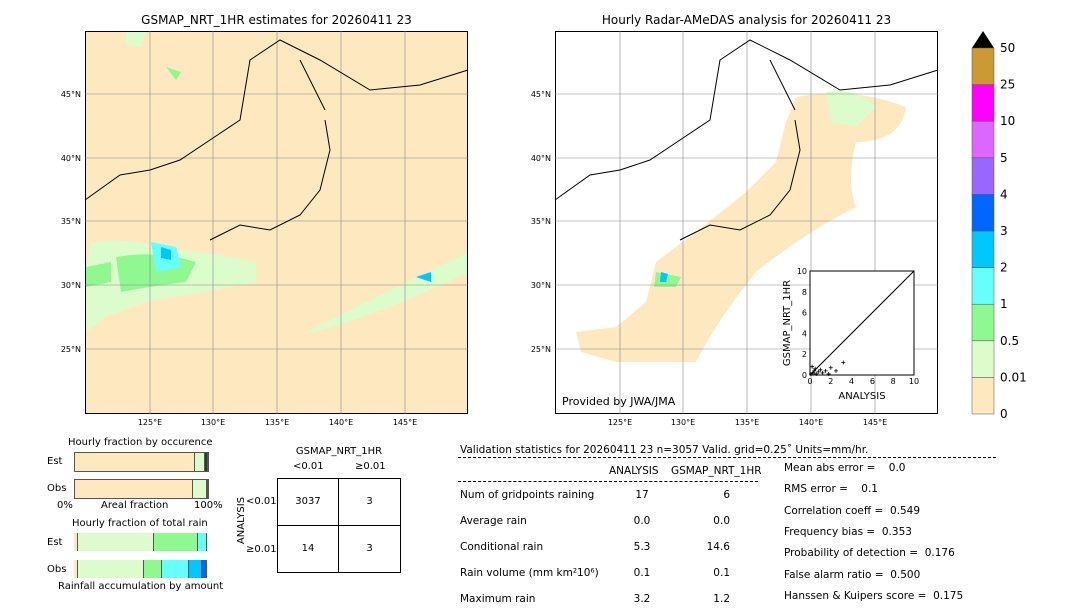 Image resolution: width=1080 pixels, height=612 pixels. Describe the element at coordinates (809, 381) in the screenshot. I see `scatter-x-tick: 0` at that location.